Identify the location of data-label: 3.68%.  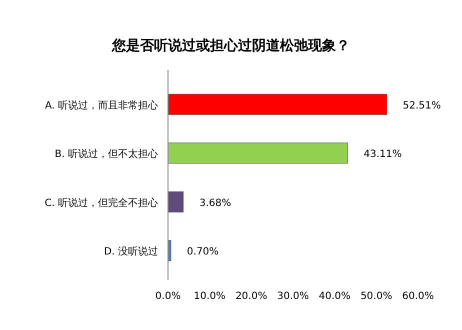
(215, 203).